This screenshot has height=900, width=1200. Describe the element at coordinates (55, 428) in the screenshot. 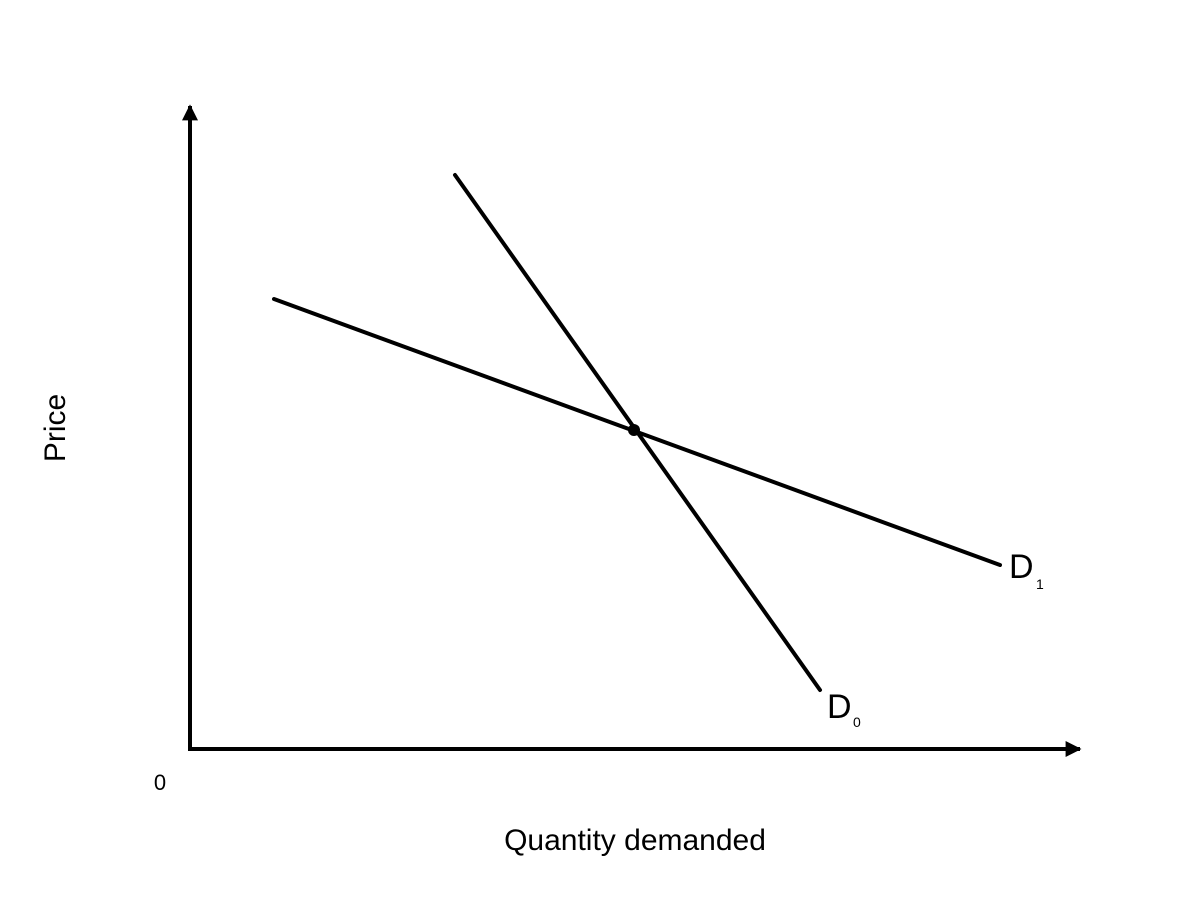

I see `y-axis-label: Price` at that location.